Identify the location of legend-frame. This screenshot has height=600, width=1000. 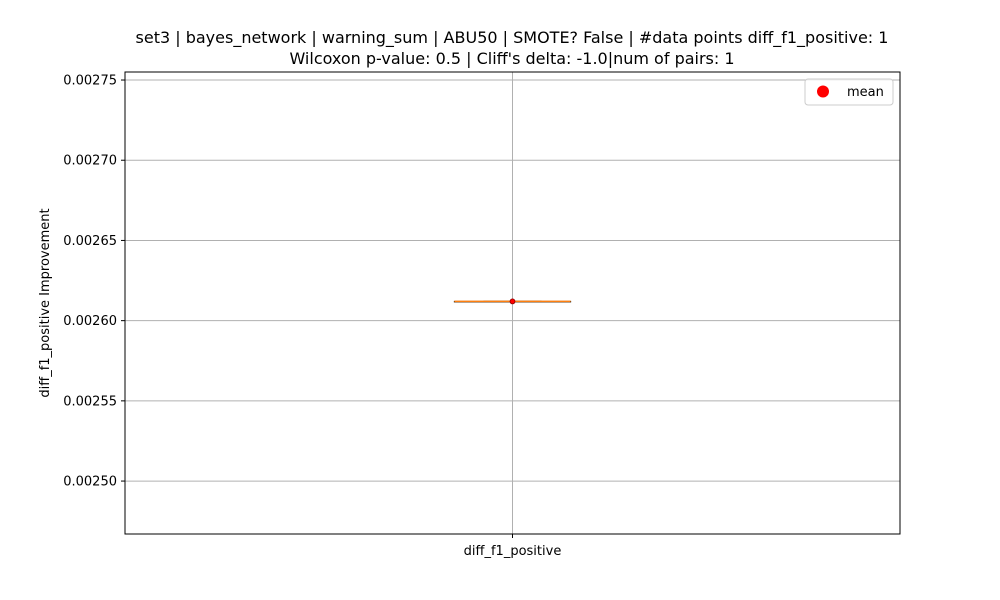
(849, 92).